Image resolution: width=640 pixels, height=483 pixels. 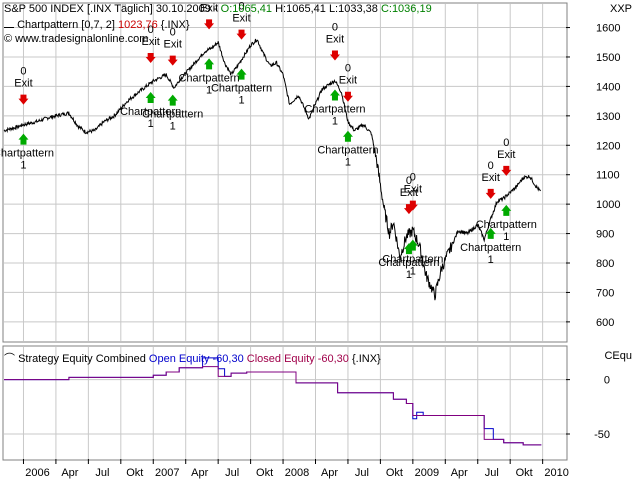 What do you see at coordinates (608, 205) in the screenshot?
I see `price-y-tick-label: 1000` at bounding box center [608, 205].